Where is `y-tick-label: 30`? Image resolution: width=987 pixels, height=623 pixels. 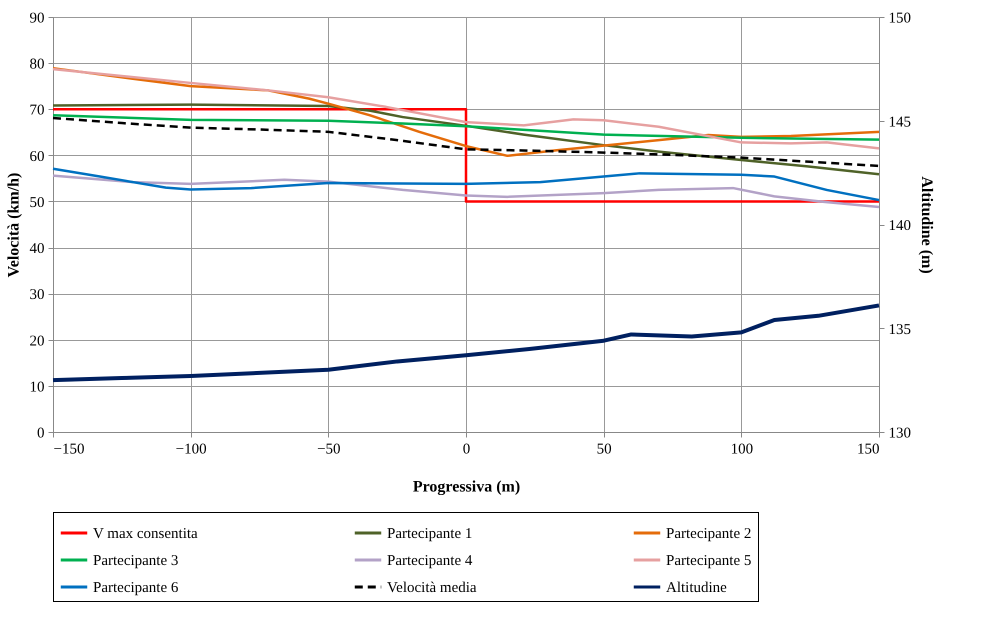
y-tick-label: 30 is located at coordinates (37, 295).